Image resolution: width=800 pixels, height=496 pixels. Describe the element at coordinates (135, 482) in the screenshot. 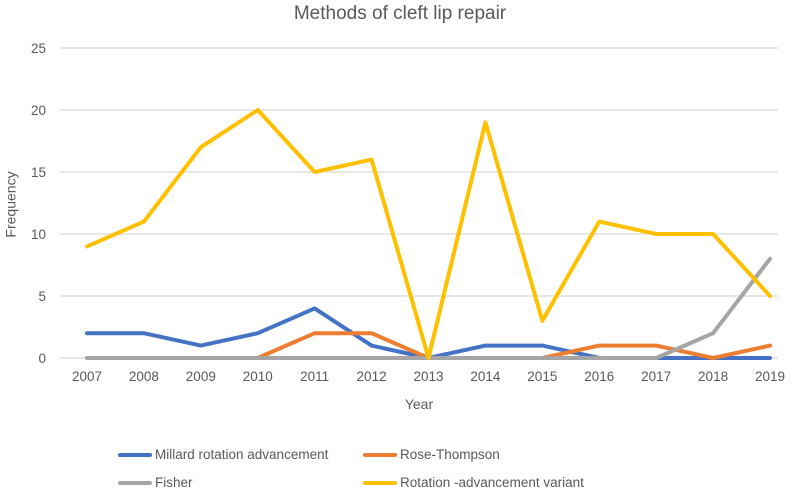

I see `legend-swatch-fisher` at that location.